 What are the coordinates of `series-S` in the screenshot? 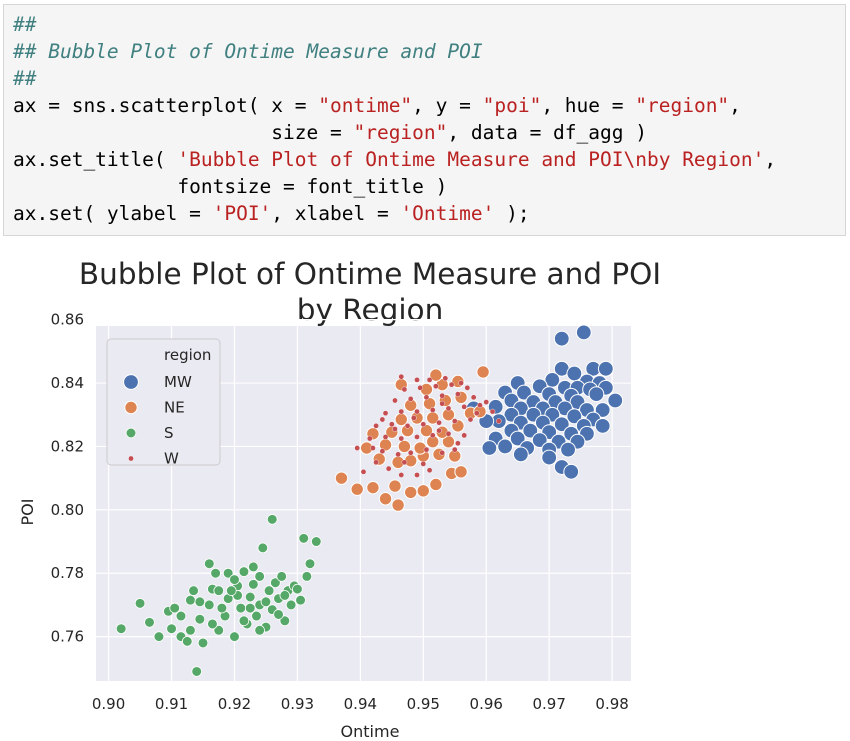 It's located at (218, 595).